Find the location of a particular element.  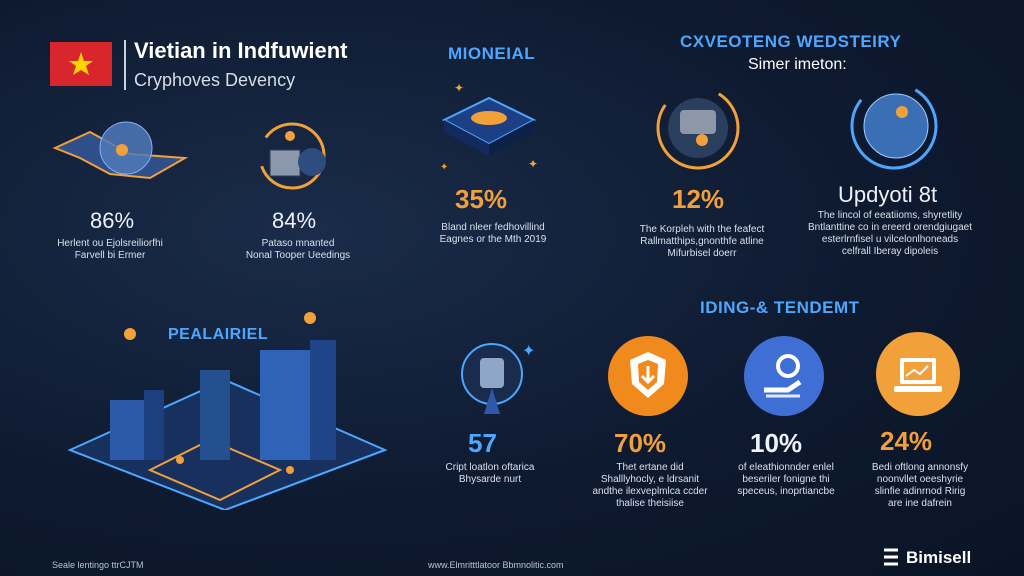

blockchain-globe-icon is located at coordinates (894, 126).